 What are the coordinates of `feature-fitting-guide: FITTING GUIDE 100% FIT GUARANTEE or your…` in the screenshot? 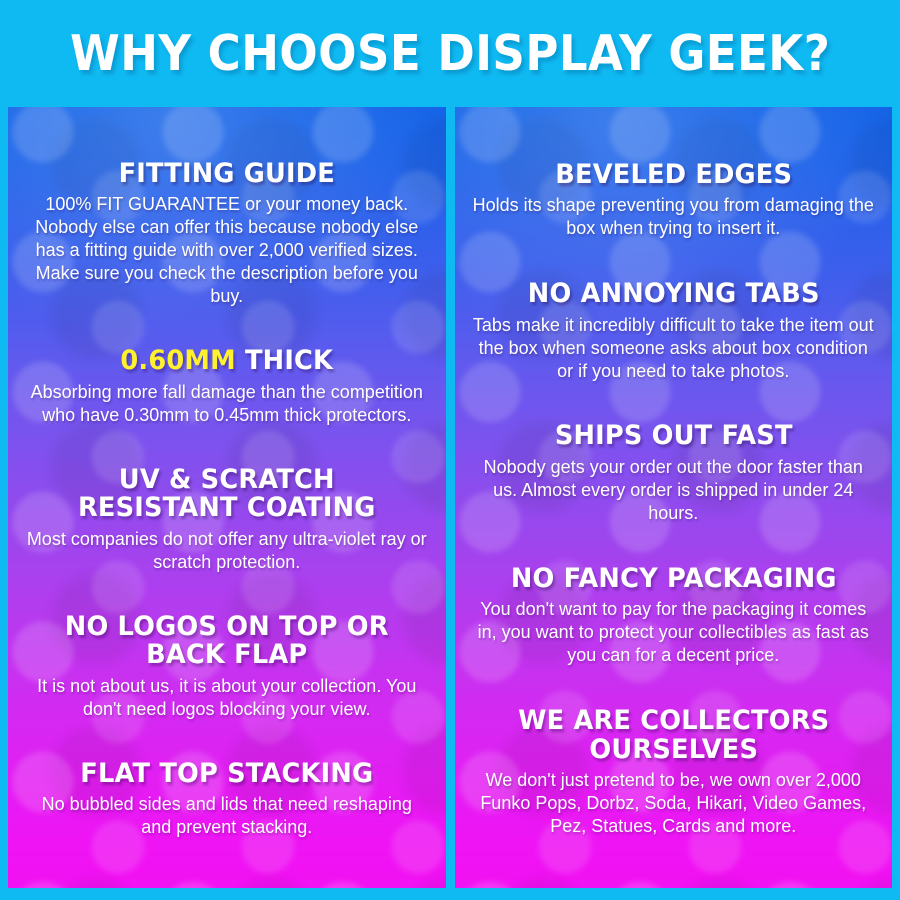 It's located at (227, 233).